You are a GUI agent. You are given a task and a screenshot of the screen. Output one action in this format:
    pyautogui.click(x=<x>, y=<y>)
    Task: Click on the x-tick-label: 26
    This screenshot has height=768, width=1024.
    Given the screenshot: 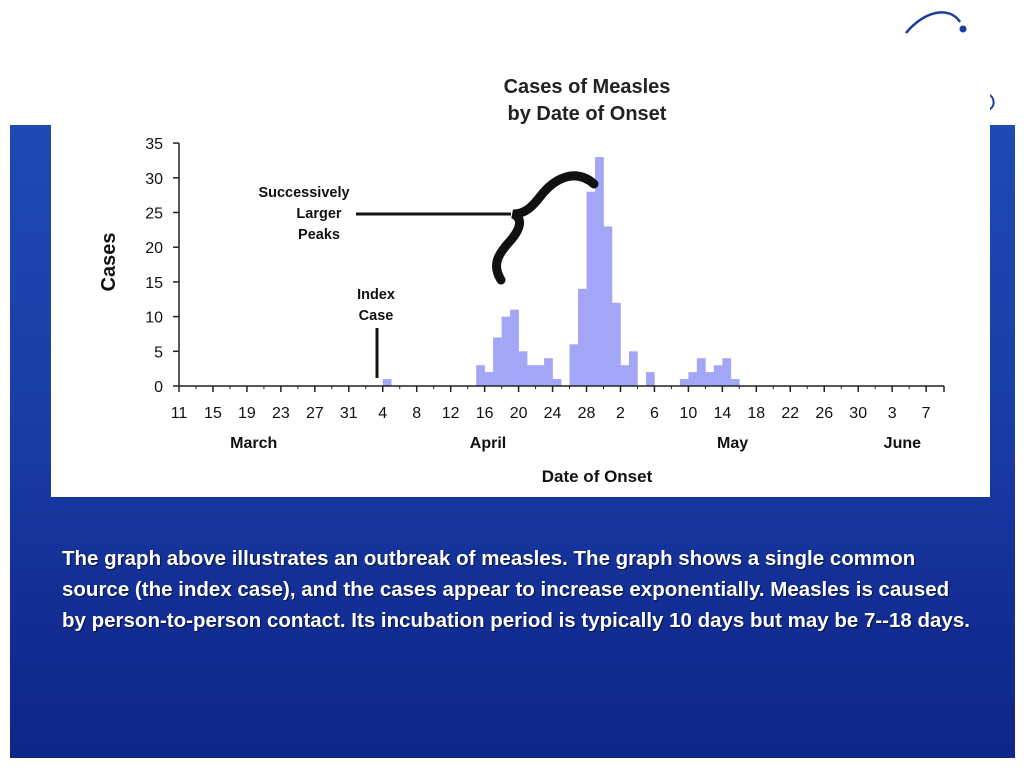 What is the action you would take?
    pyautogui.click(x=824, y=413)
    